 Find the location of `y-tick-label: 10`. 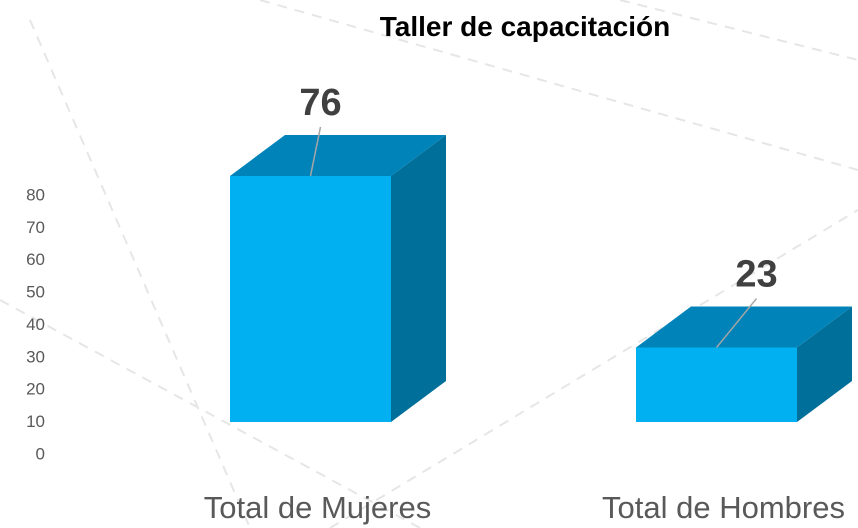

y-tick-label: 10 is located at coordinates (35, 421).